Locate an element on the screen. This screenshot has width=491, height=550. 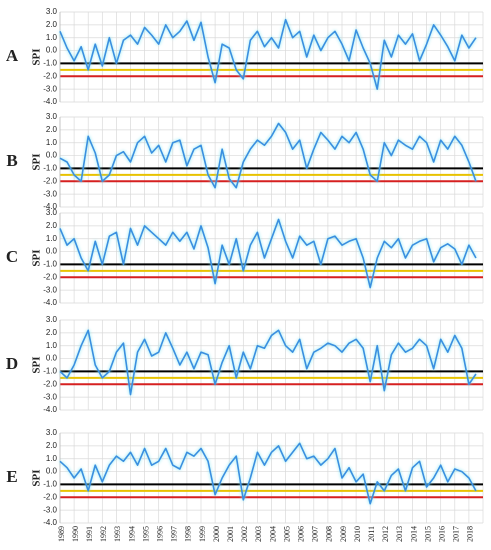
x-tick-label: 2014 is located at coordinates (413, 534).